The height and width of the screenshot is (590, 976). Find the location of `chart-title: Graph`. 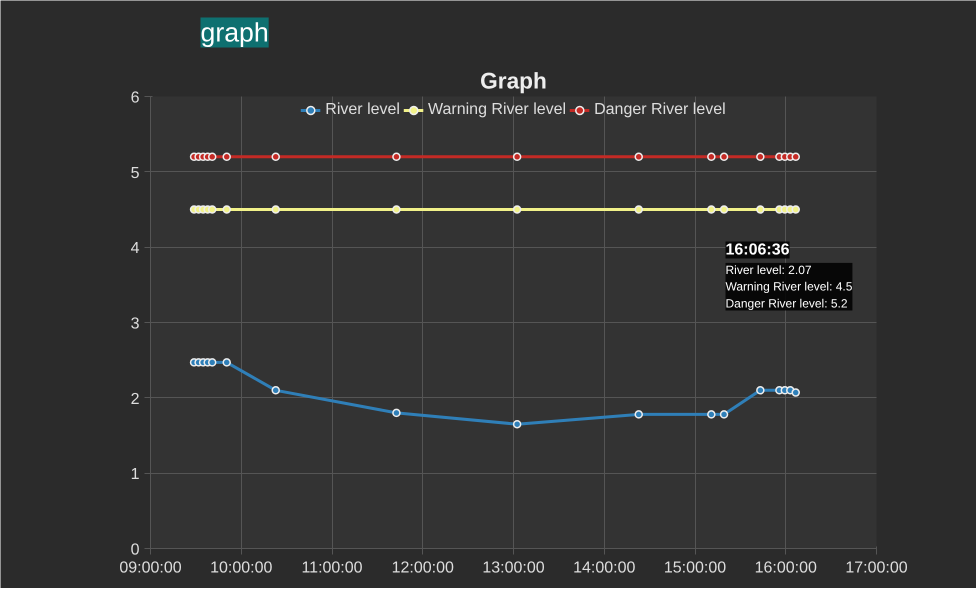

chart-title: Graph is located at coordinates (513, 81).